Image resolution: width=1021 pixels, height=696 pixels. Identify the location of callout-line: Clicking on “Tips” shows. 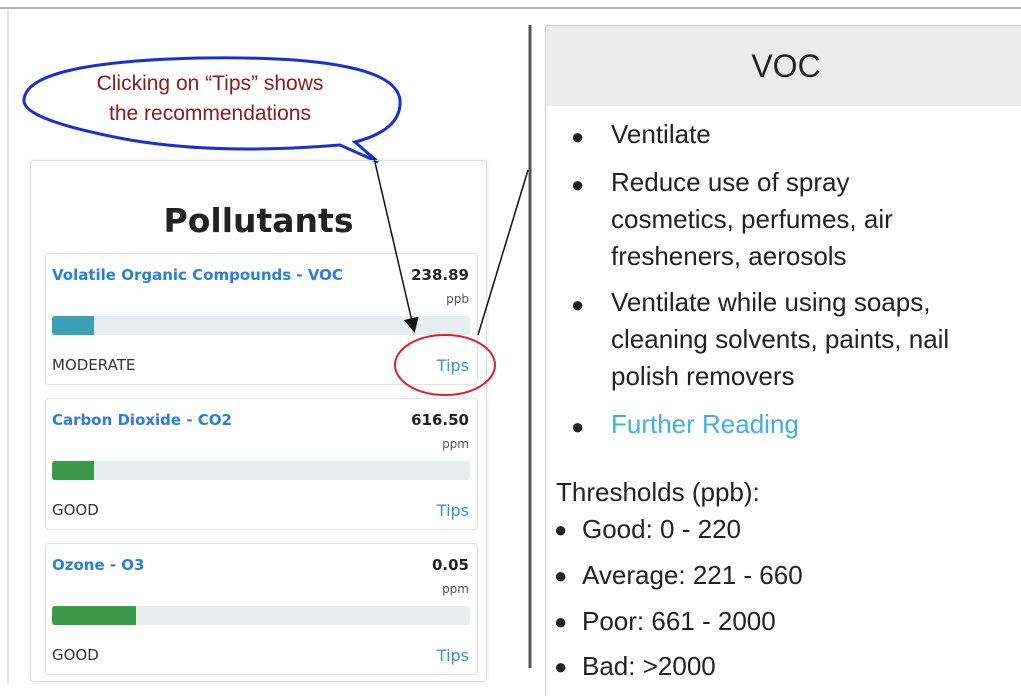
(210, 83).